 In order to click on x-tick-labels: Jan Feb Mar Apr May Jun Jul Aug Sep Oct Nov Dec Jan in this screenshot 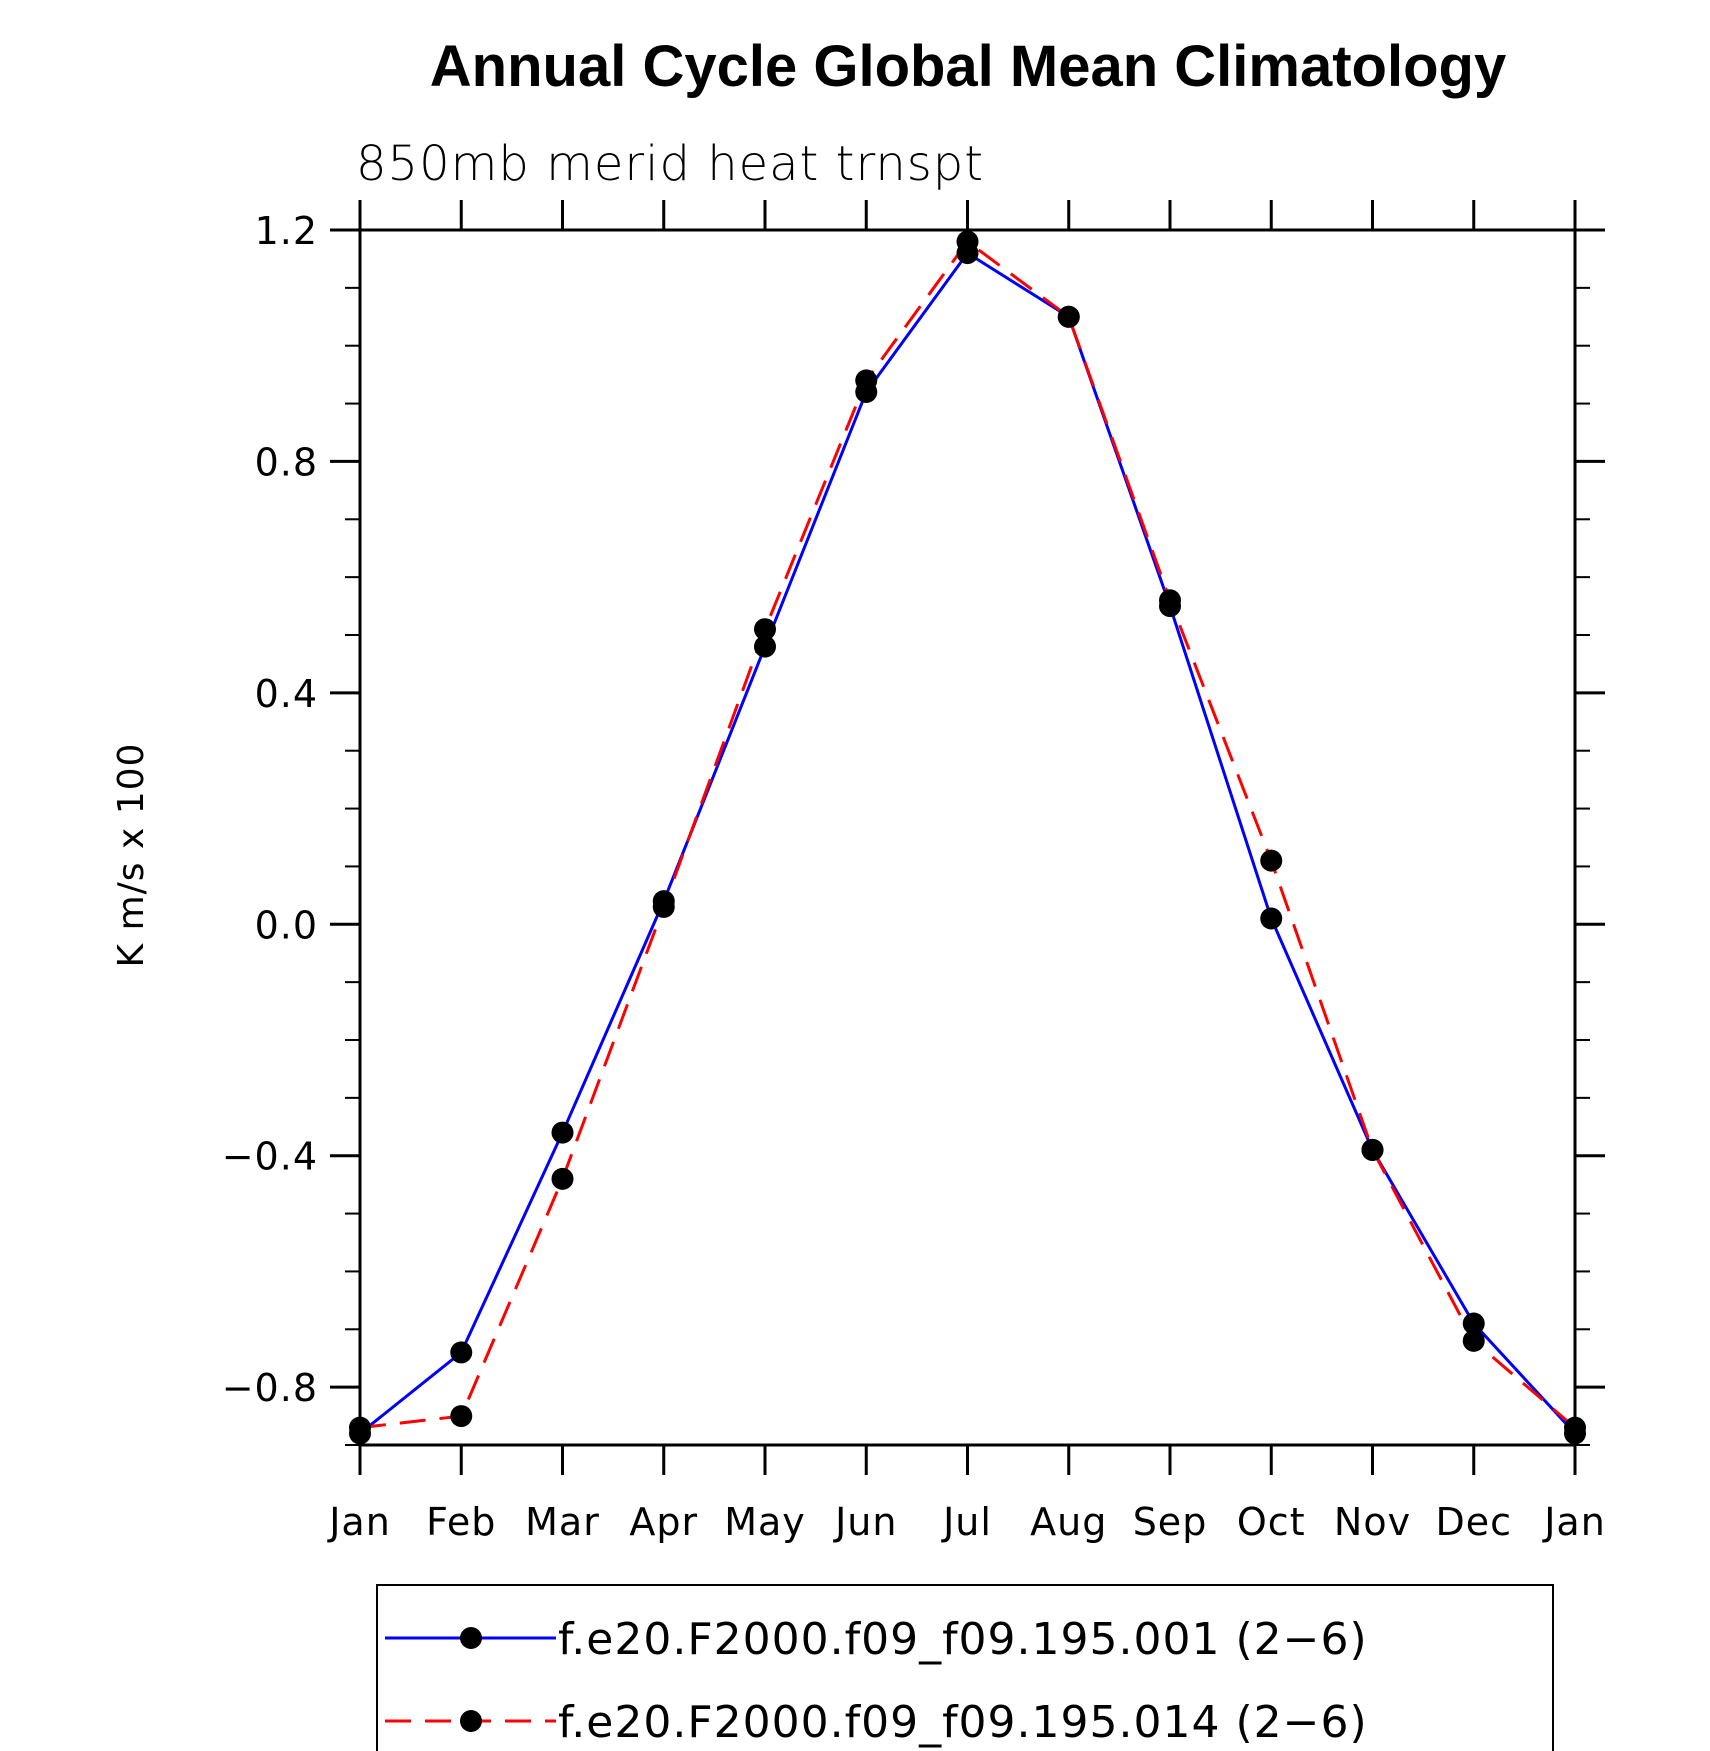, I will do `click(966, 1522)`.